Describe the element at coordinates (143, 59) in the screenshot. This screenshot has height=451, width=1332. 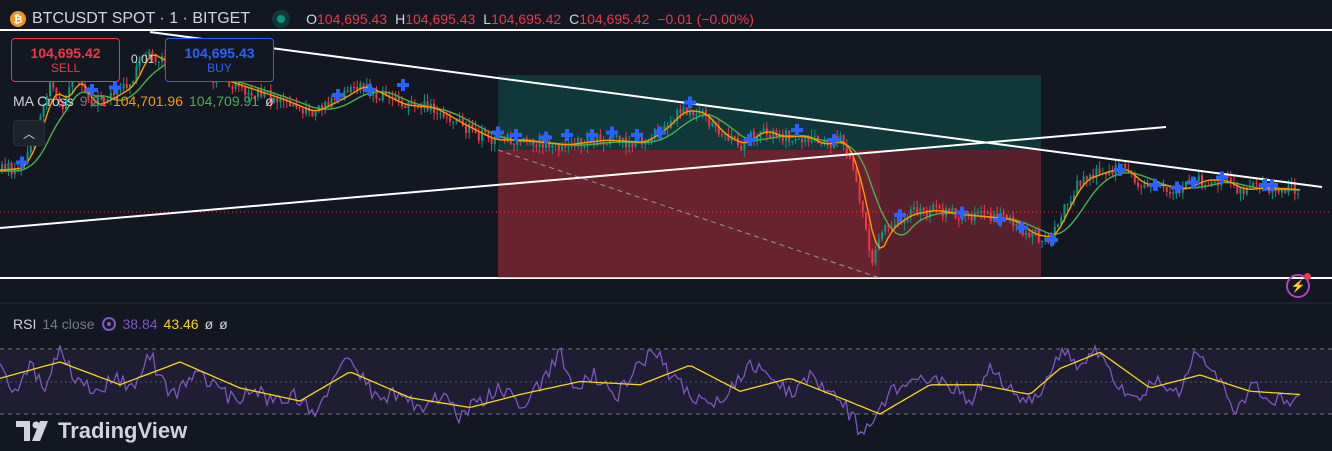
I see `order-quantity: 0.01` at that location.